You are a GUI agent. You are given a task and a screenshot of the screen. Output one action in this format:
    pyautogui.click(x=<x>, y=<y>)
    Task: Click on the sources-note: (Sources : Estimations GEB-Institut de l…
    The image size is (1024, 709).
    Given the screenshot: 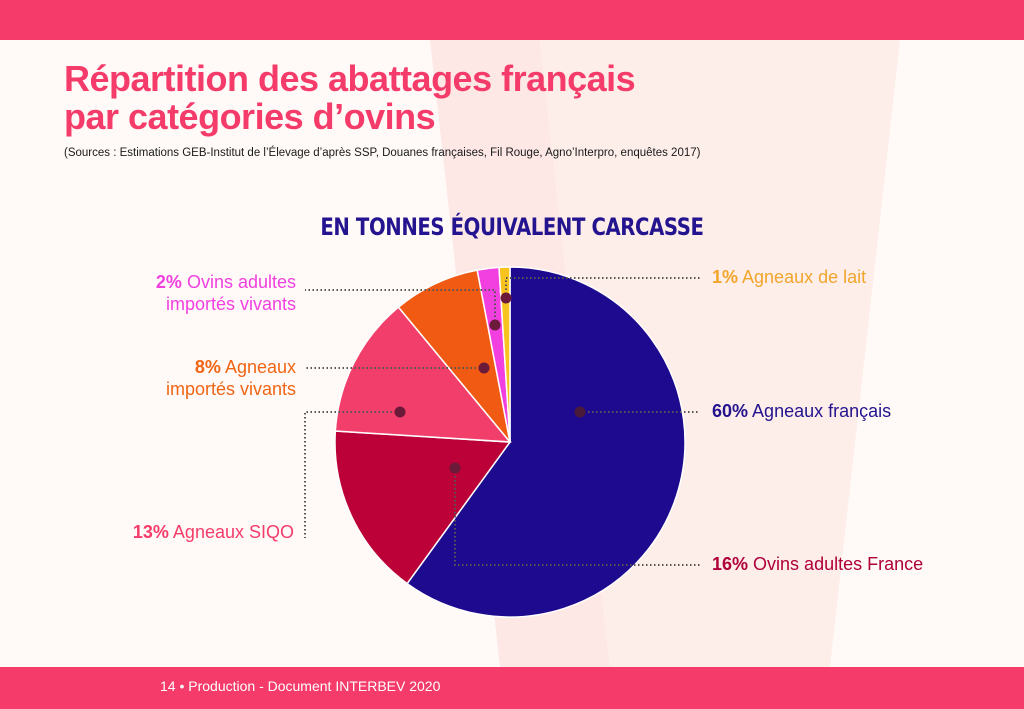 What is the action you would take?
    pyautogui.click(x=382, y=153)
    